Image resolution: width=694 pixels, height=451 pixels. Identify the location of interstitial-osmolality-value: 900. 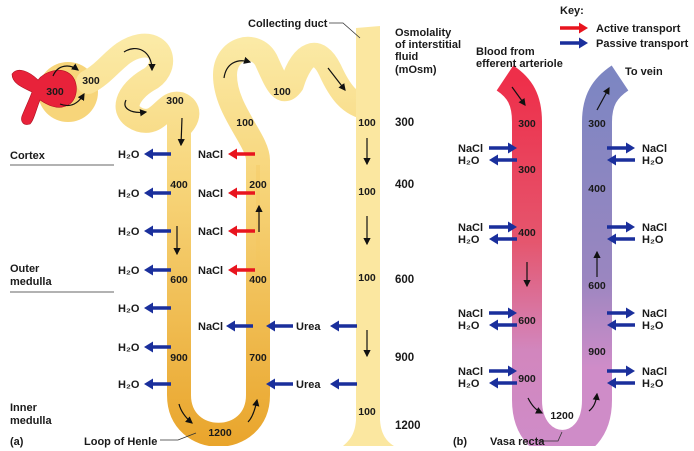
(404, 358).